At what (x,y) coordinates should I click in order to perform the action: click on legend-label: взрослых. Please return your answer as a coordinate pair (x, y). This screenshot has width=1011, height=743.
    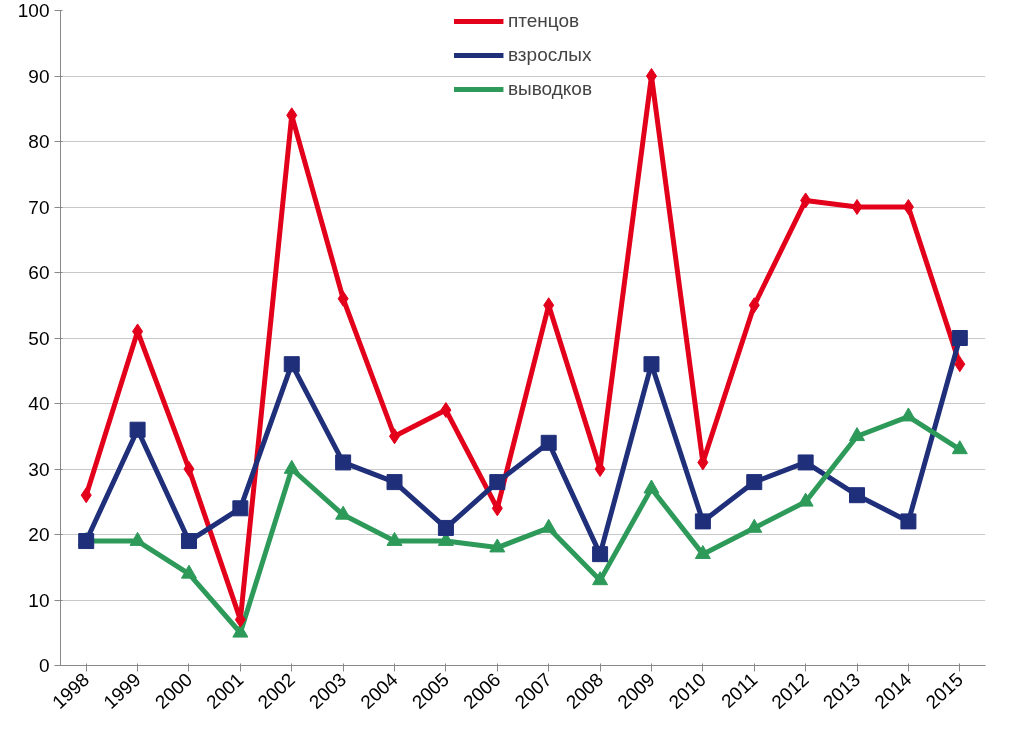
    Looking at the image, I should click on (549, 55).